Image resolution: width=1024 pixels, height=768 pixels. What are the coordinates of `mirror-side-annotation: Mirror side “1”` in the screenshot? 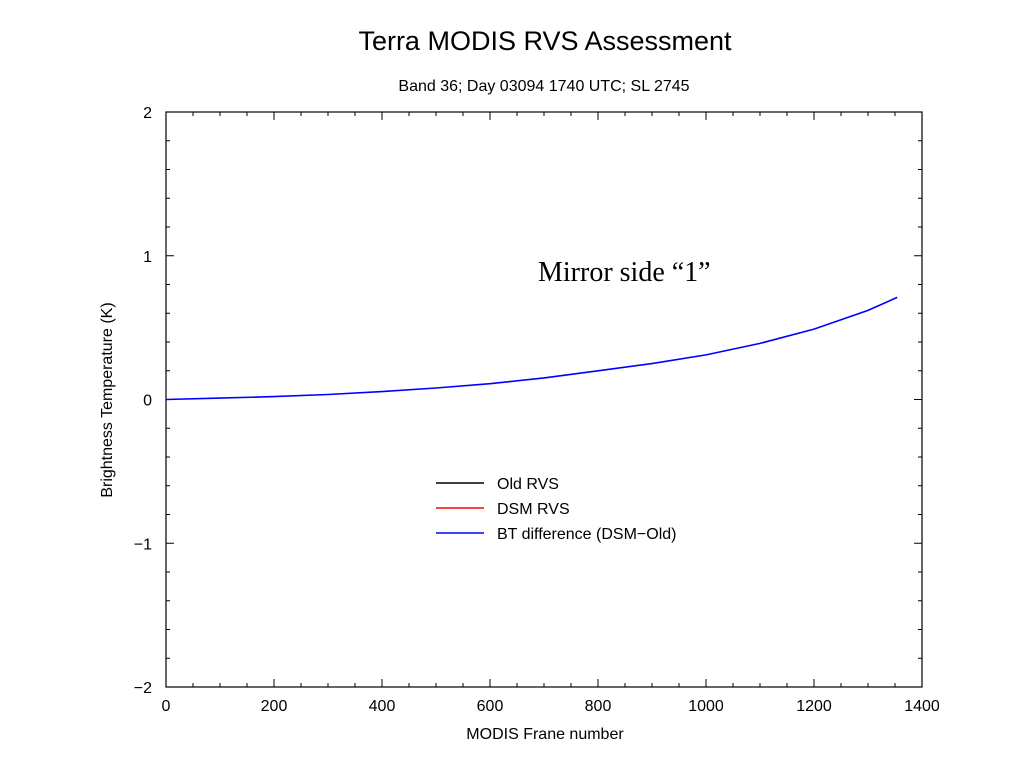 It's located at (624, 272).